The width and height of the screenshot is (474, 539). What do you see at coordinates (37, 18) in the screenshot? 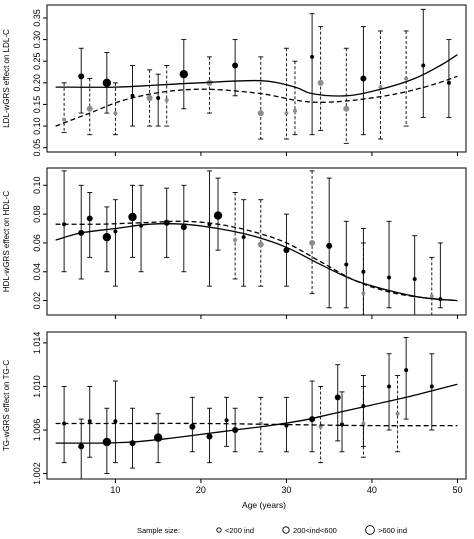
I see `y-tick-label: 0.35` at bounding box center [37, 18].